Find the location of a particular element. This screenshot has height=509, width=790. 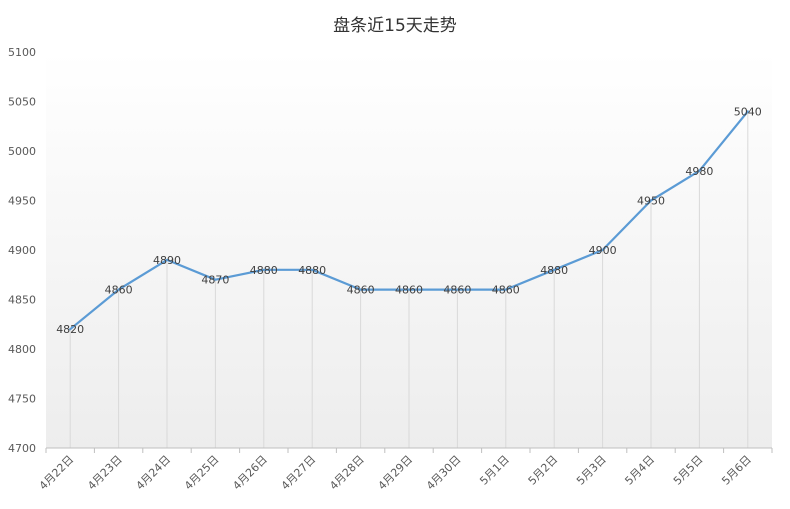

x-tick-label: 4月22日 is located at coordinates (57, 473).